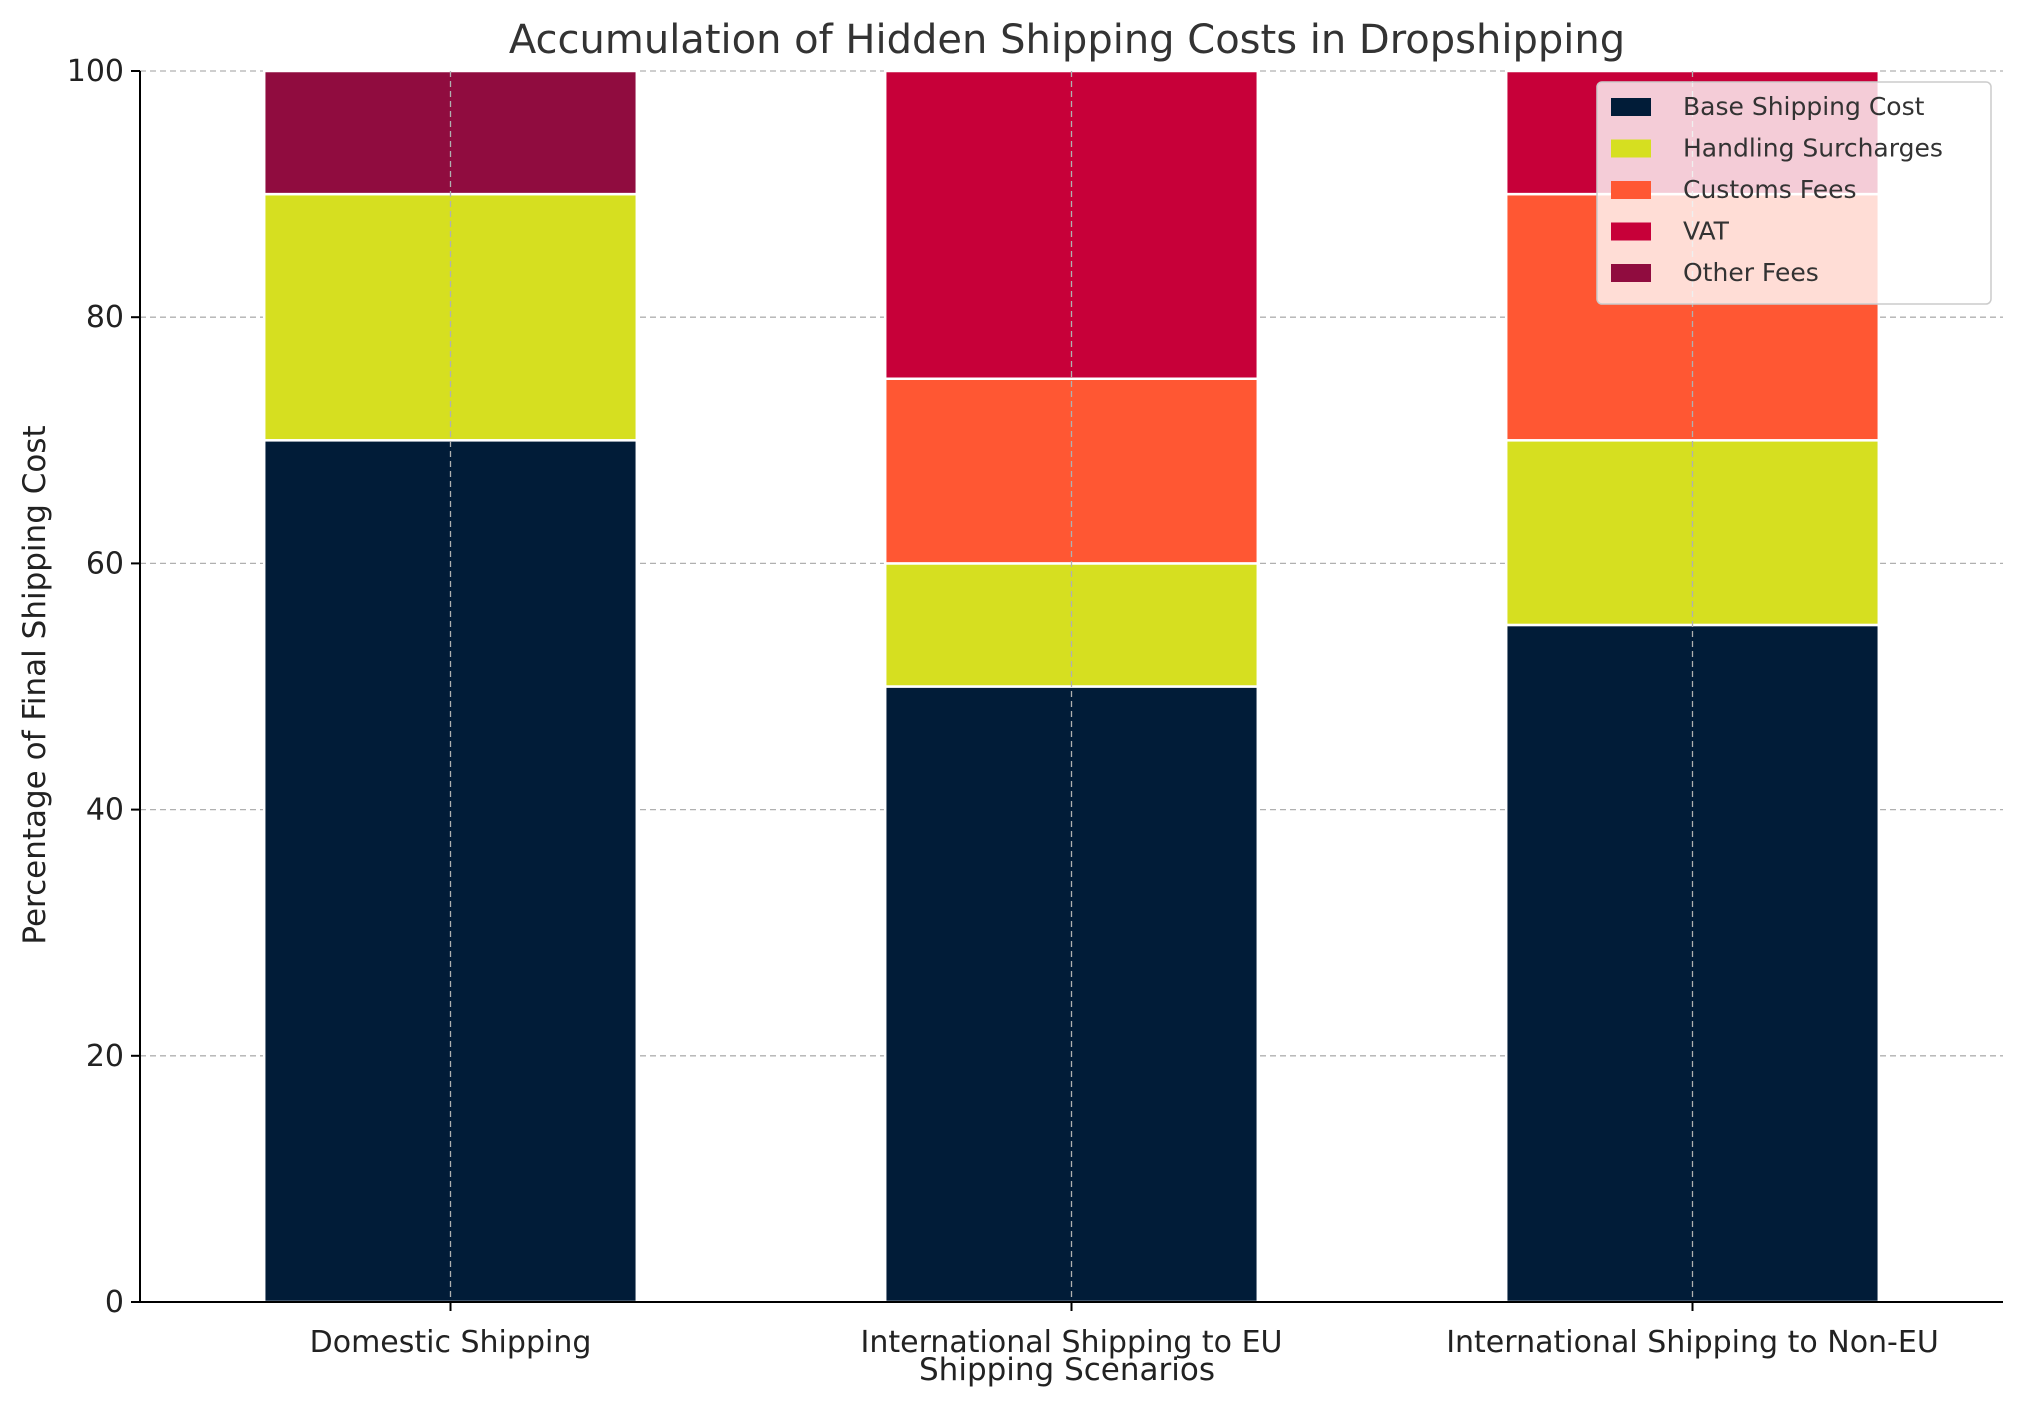 This screenshot has height=1409, width=2017. What do you see at coordinates (105, 810) in the screenshot?
I see `y-tick-label: 40` at bounding box center [105, 810].